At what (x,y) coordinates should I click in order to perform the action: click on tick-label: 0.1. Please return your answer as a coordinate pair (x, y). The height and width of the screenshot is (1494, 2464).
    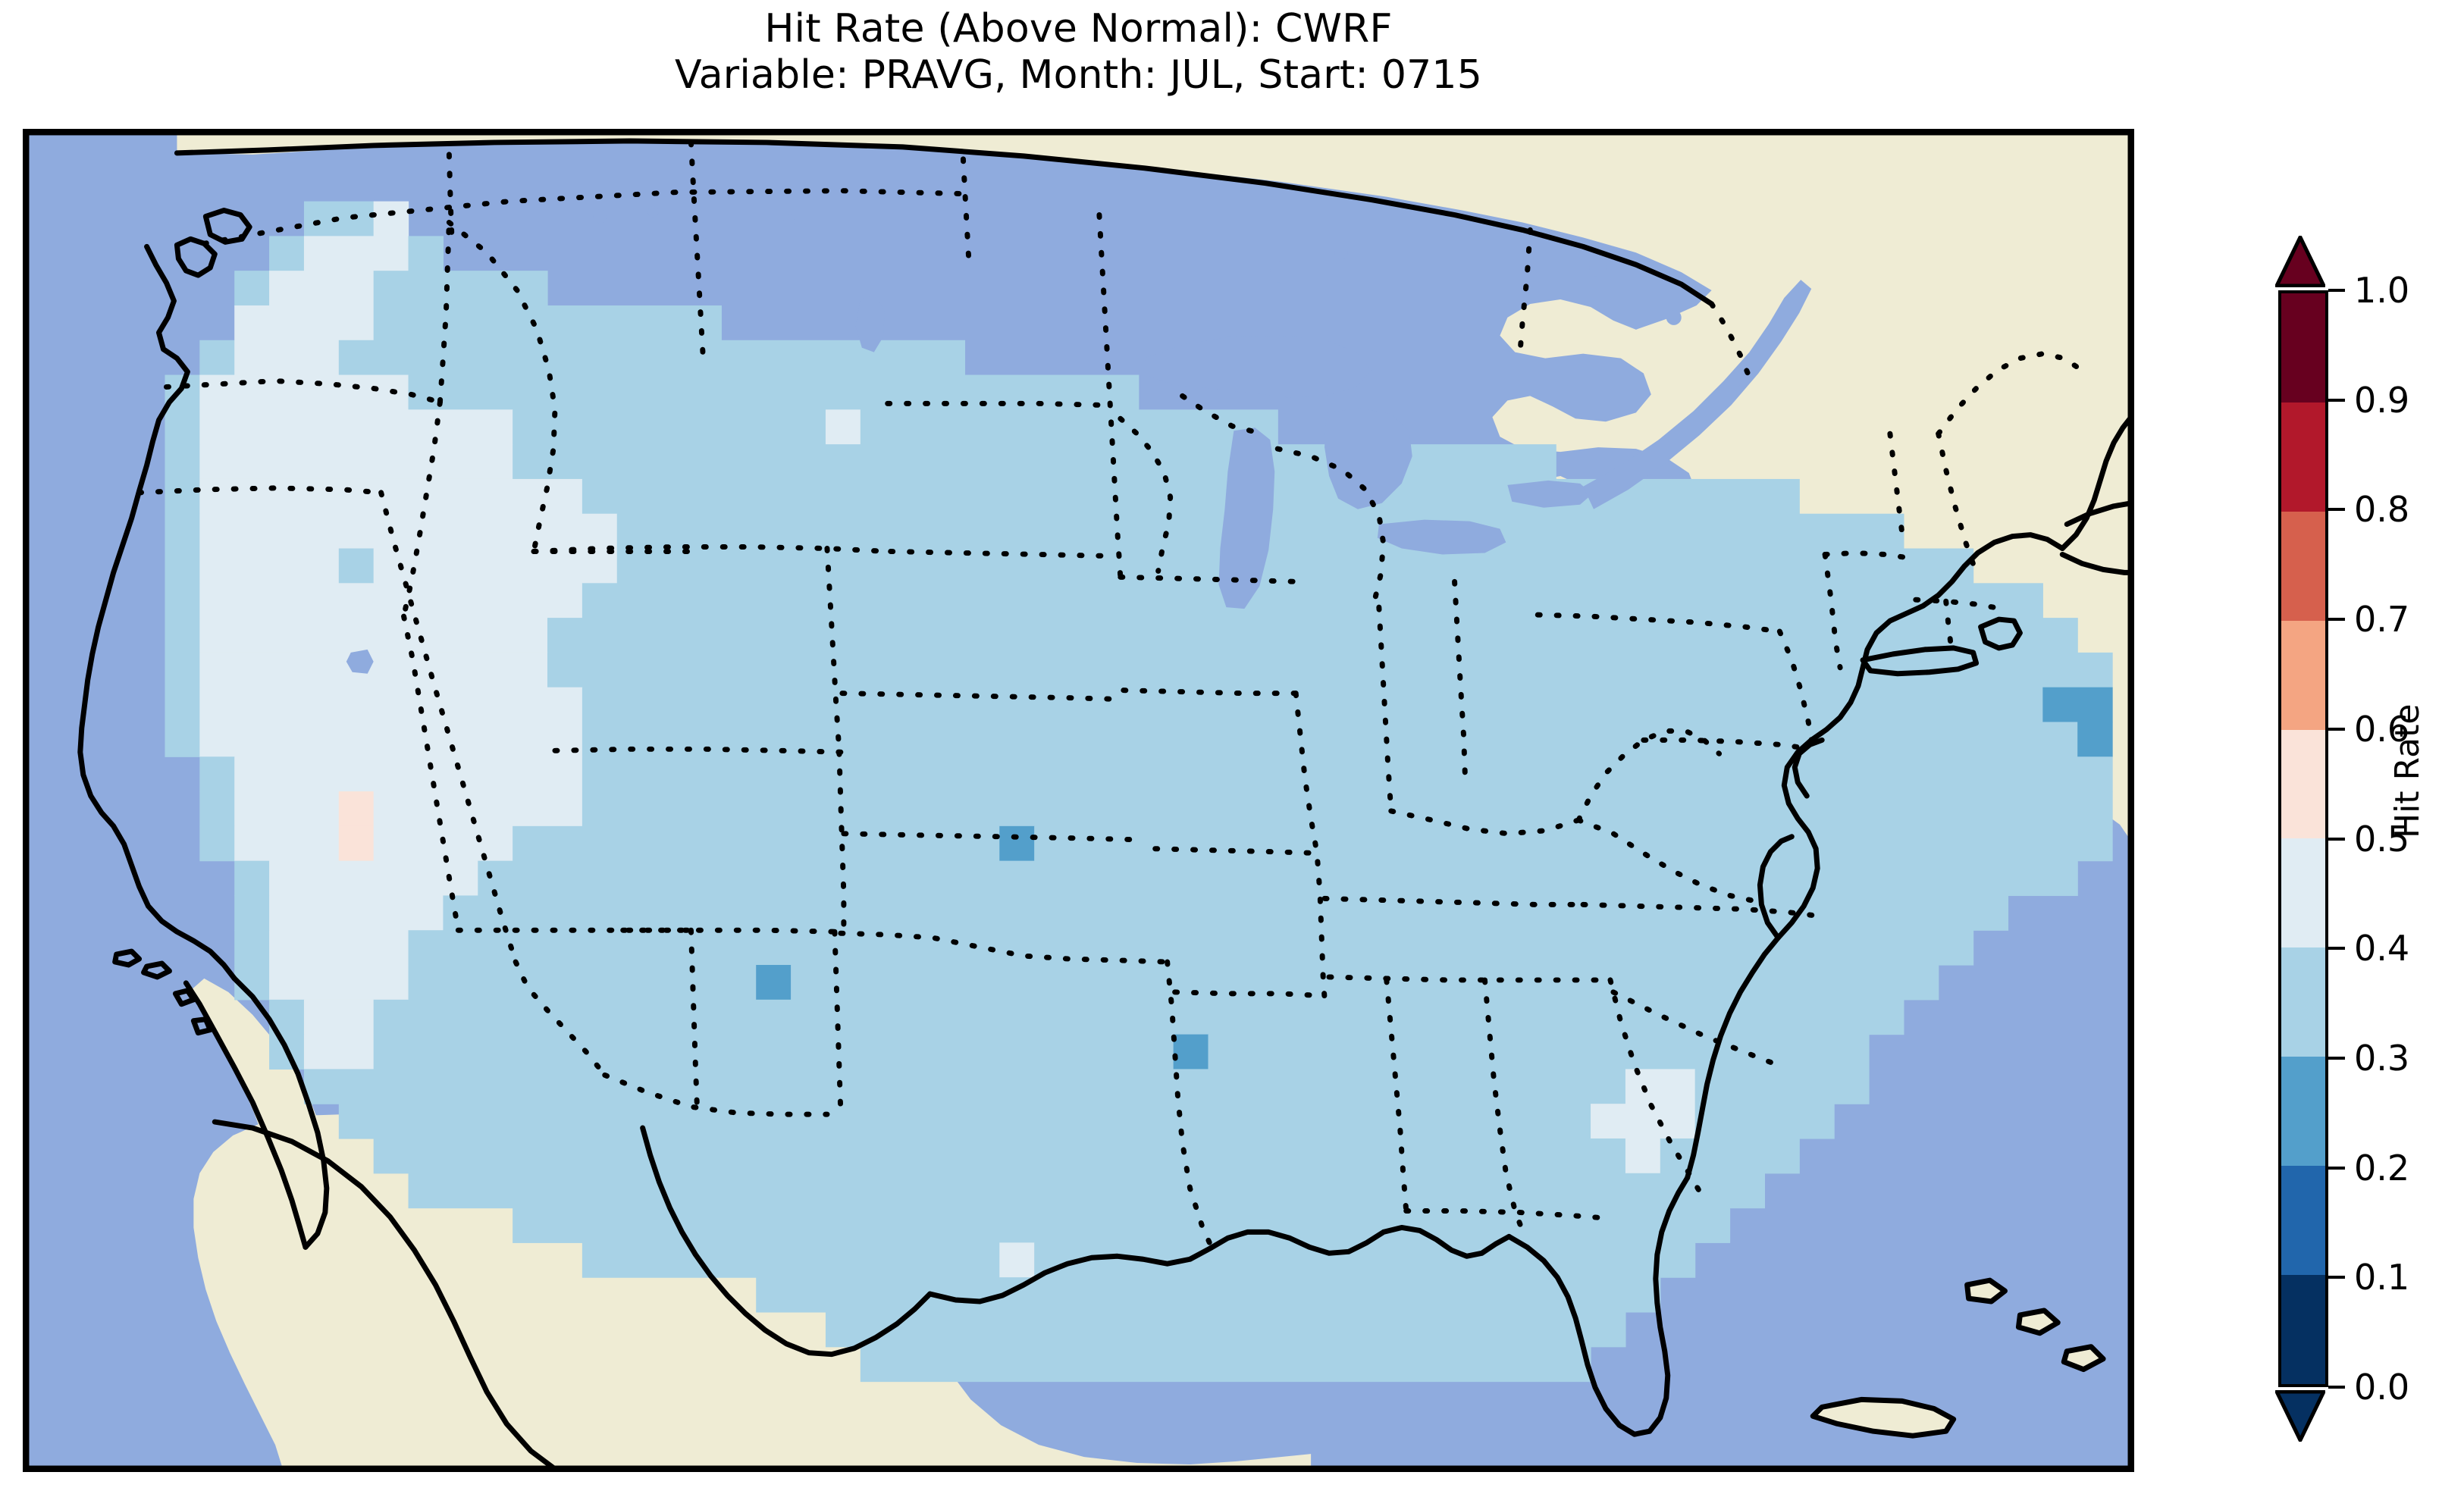
    Looking at the image, I should click on (2382, 1277).